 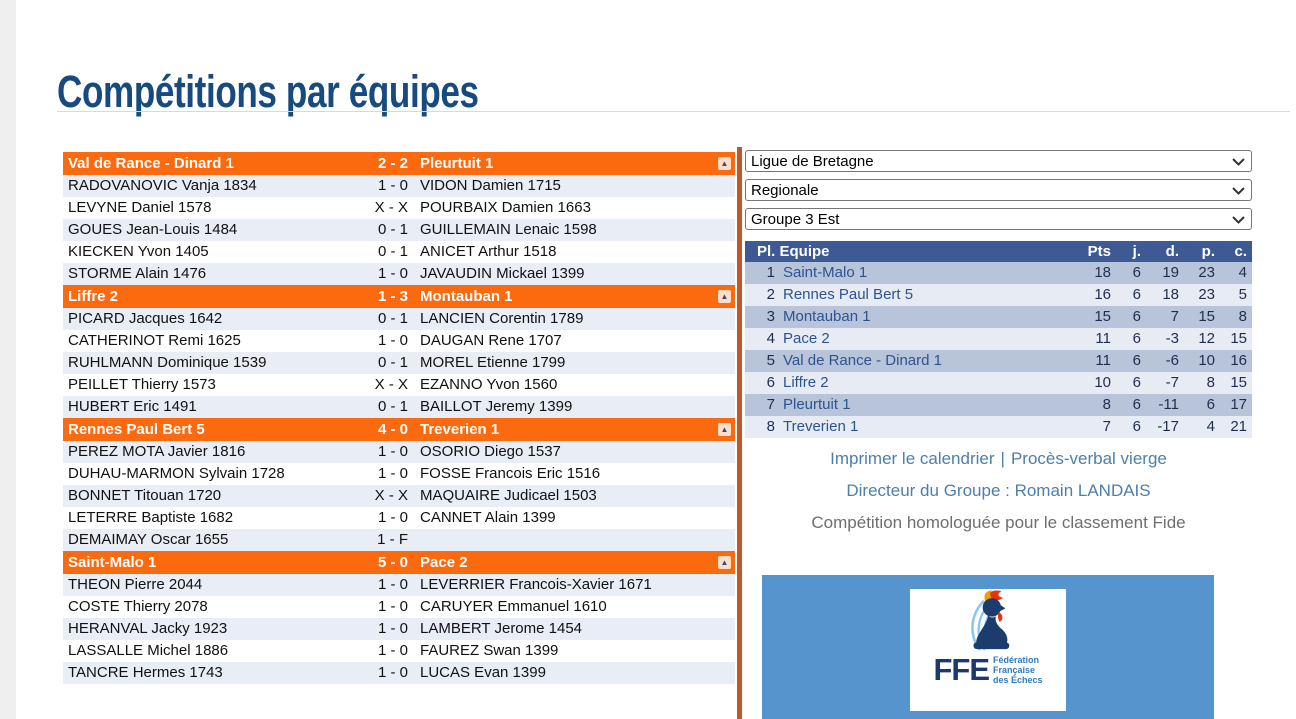 What do you see at coordinates (793, 251) in the screenshot?
I see `header-place-team: Pl. Equipe` at bounding box center [793, 251].